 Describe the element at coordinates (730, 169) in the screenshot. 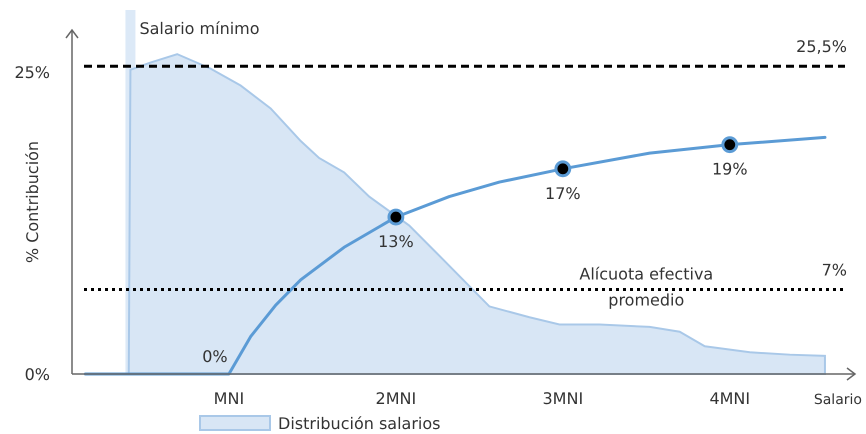

I see `data-label: 19%` at that location.